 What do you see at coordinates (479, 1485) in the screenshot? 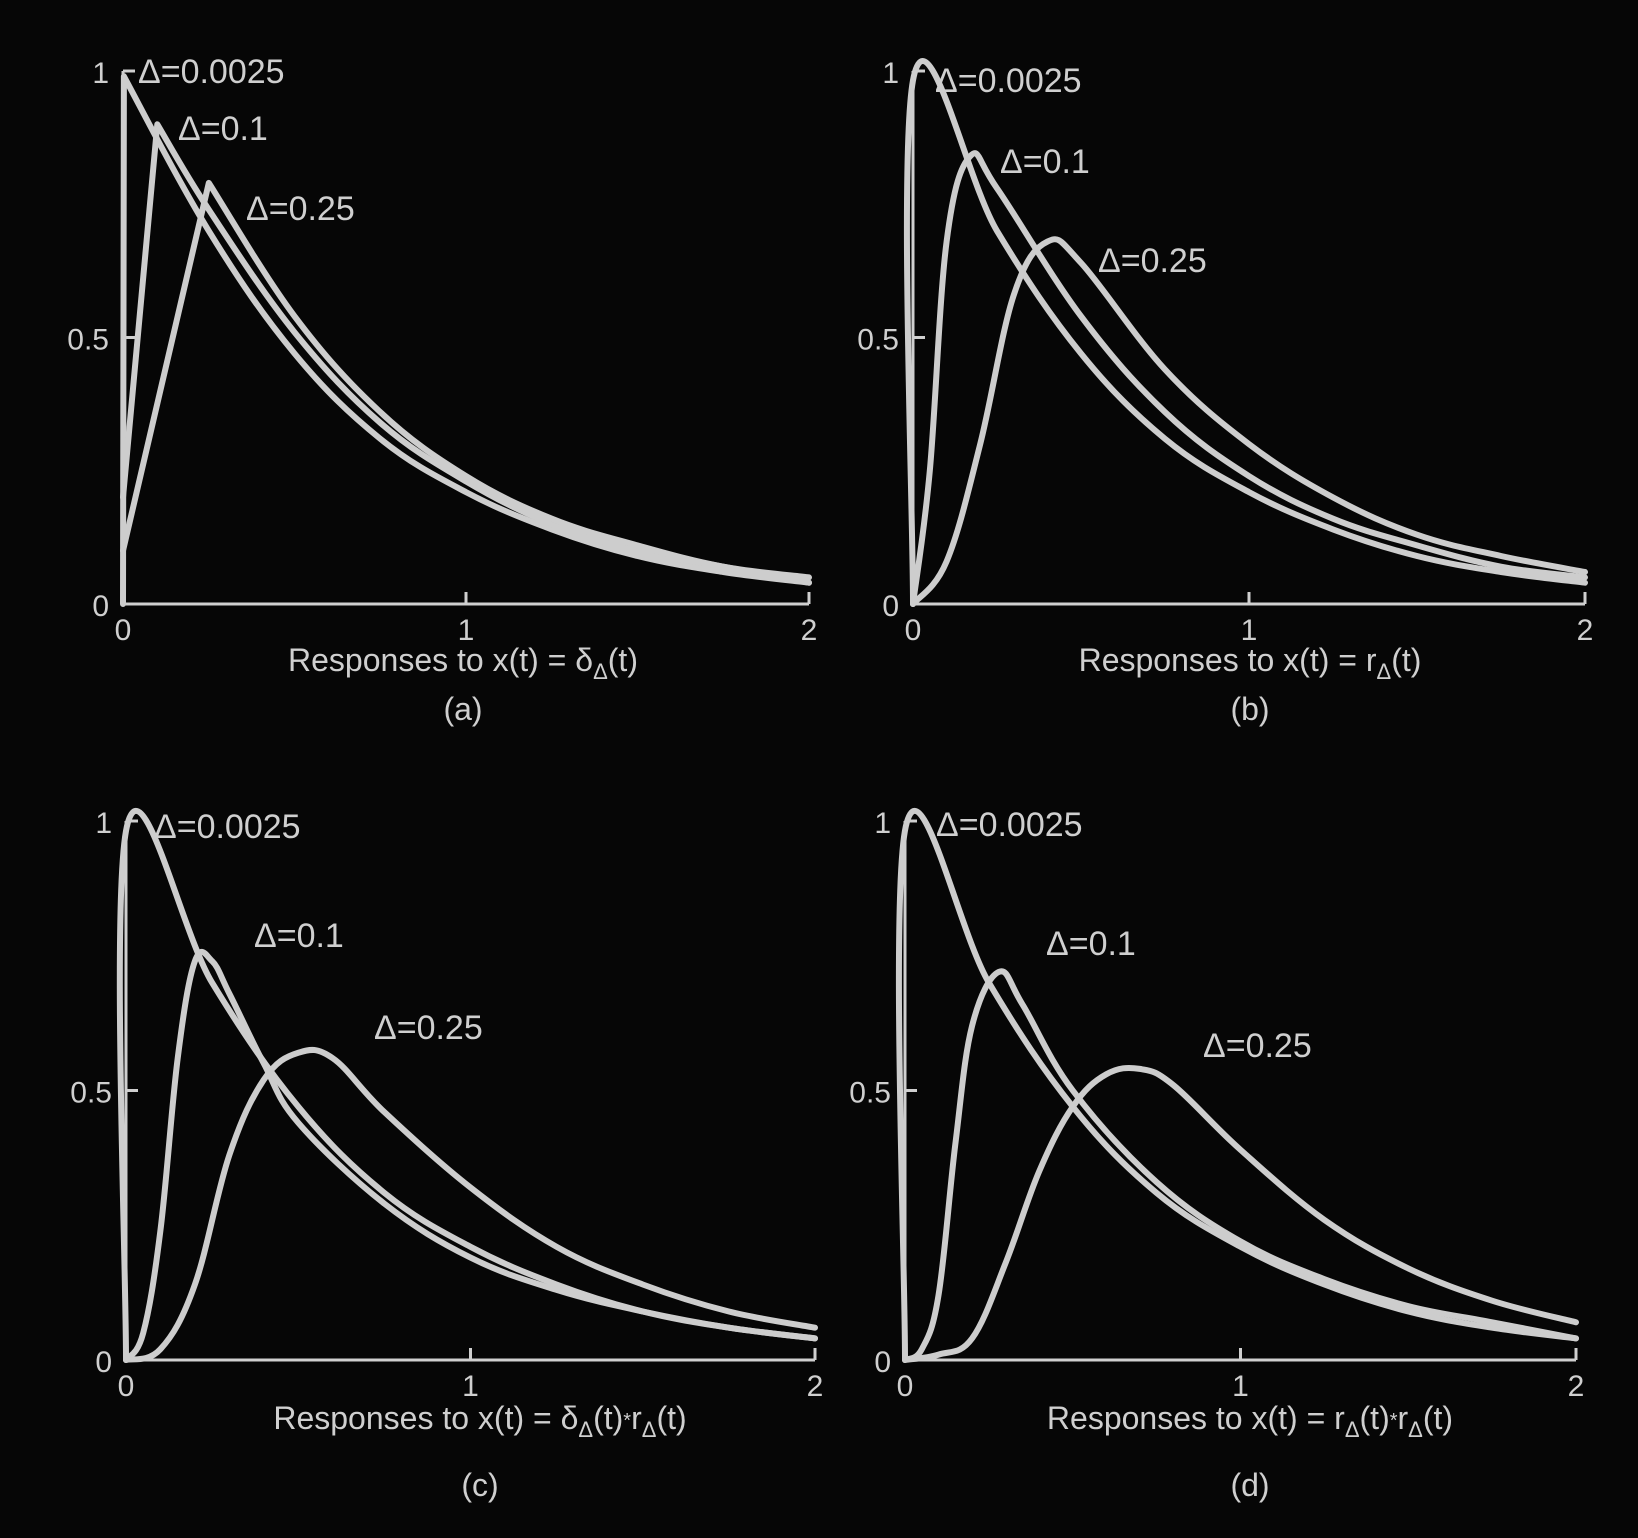
I see `panel-label: (c)` at bounding box center [479, 1485].